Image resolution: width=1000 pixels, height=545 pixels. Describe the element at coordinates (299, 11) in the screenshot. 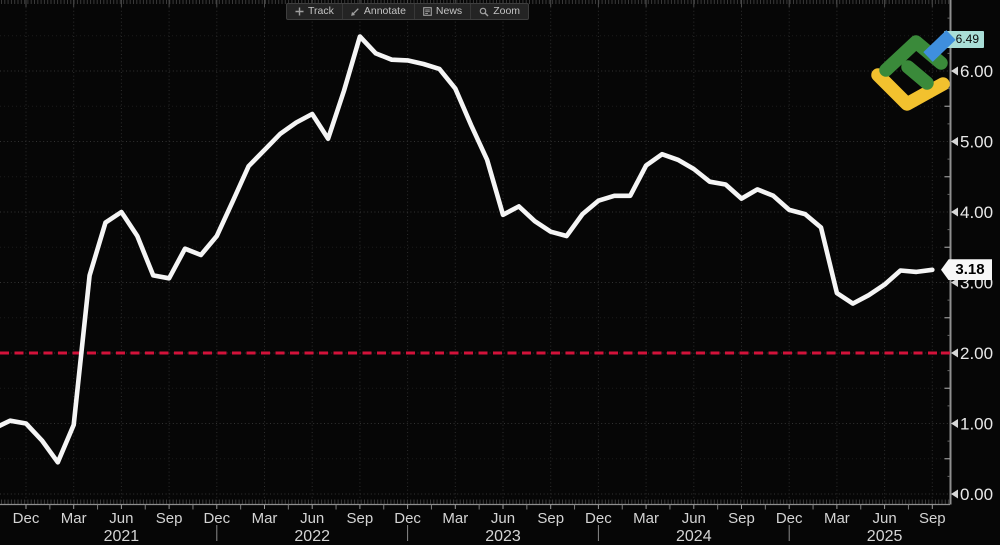

I see `plus-icon` at that location.